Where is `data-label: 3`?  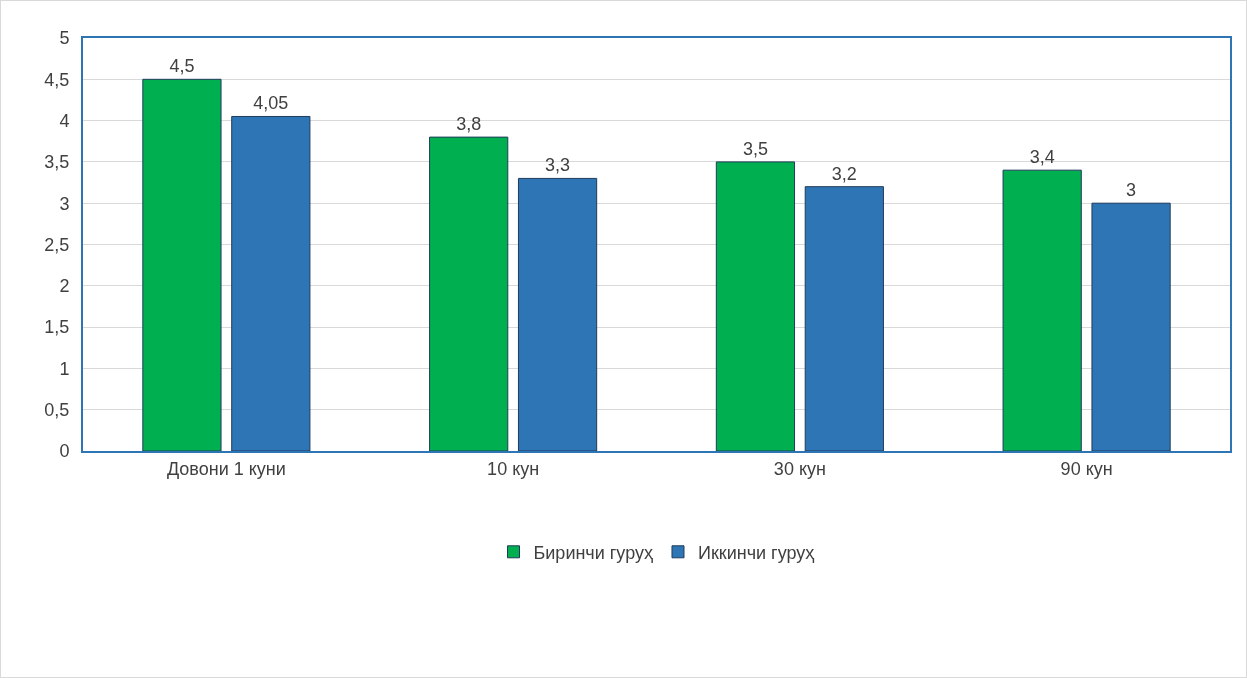 data-label: 3 is located at coordinates (1131, 190).